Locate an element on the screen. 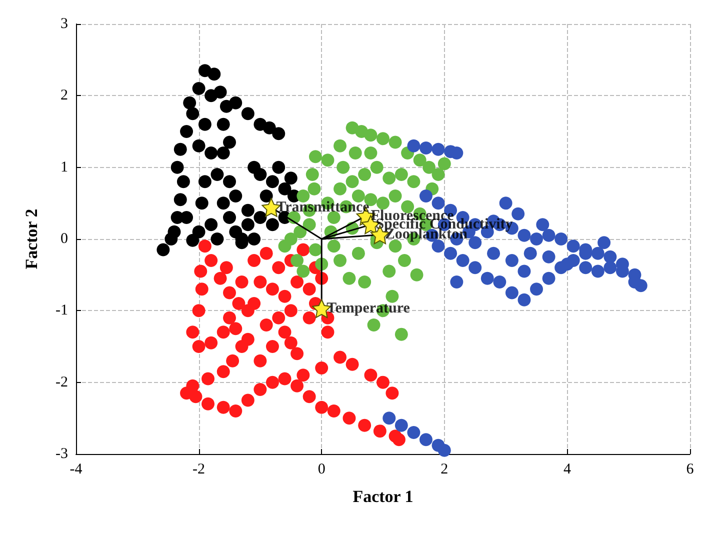  x-tick-label: 6 is located at coordinates (690, 470).